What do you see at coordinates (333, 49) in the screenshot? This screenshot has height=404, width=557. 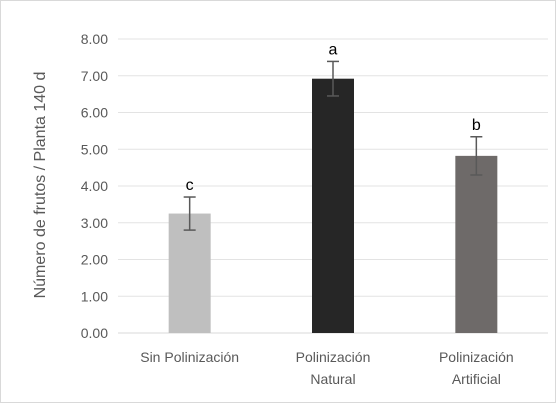 I see `significance-label: a` at bounding box center [333, 49].